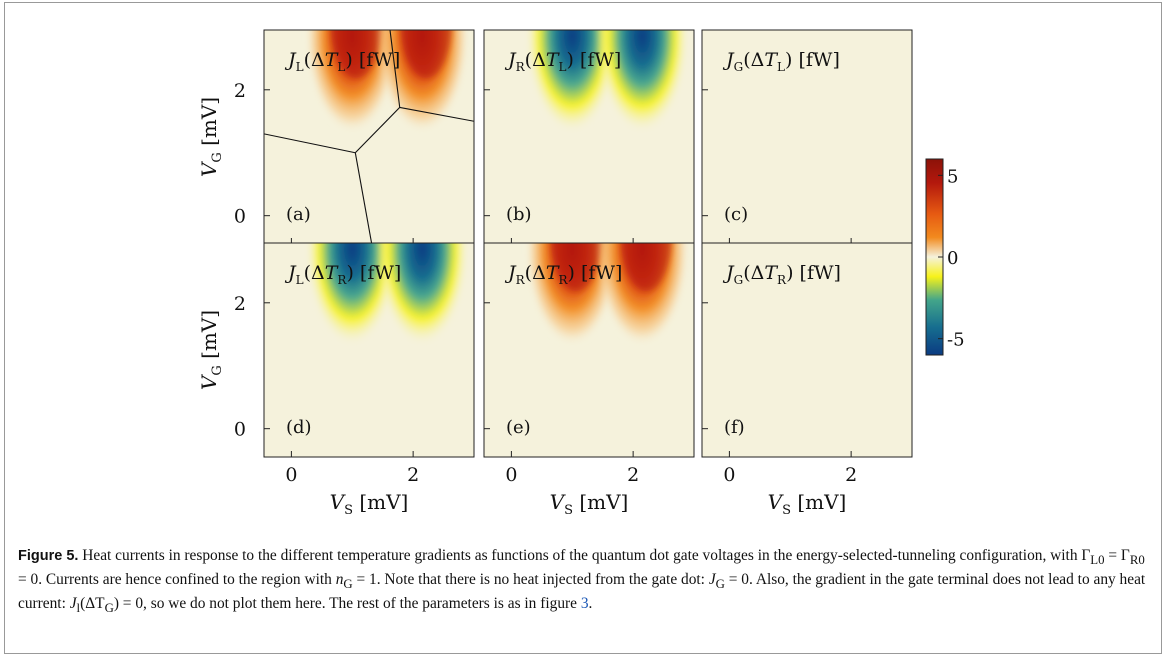 The width and height of the screenshot is (1168, 659). What do you see at coordinates (109, 608) in the screenshot?
I see `caption-t-sub: G` at bounding box center [109, 608].